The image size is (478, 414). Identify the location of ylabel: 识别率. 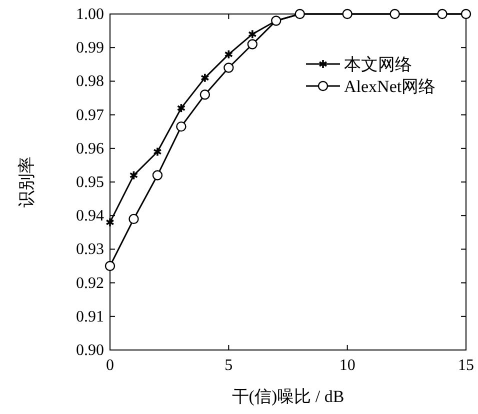
(26, 182).